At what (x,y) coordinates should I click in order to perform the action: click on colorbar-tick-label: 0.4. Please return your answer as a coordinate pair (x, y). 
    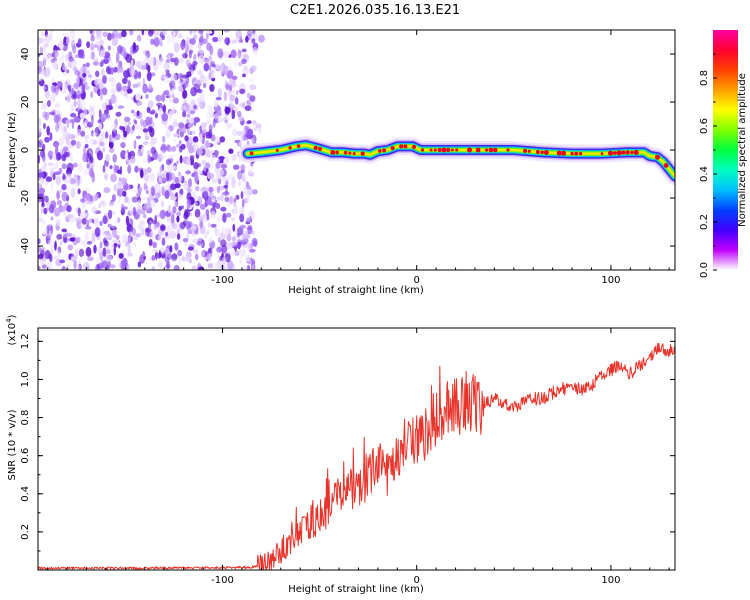
    Looking at the image, I should click on (704, 174).